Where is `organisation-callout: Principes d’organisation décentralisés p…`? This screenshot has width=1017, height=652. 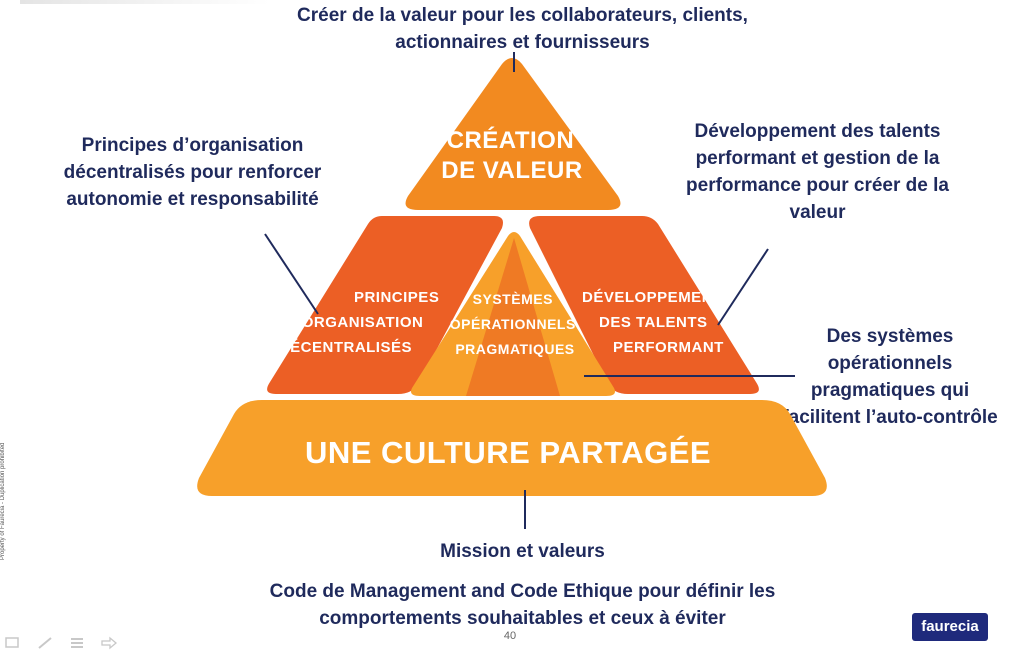 organisation-callout: Principes d’organisation décentralisés p… is located at coordinates (192, 172).